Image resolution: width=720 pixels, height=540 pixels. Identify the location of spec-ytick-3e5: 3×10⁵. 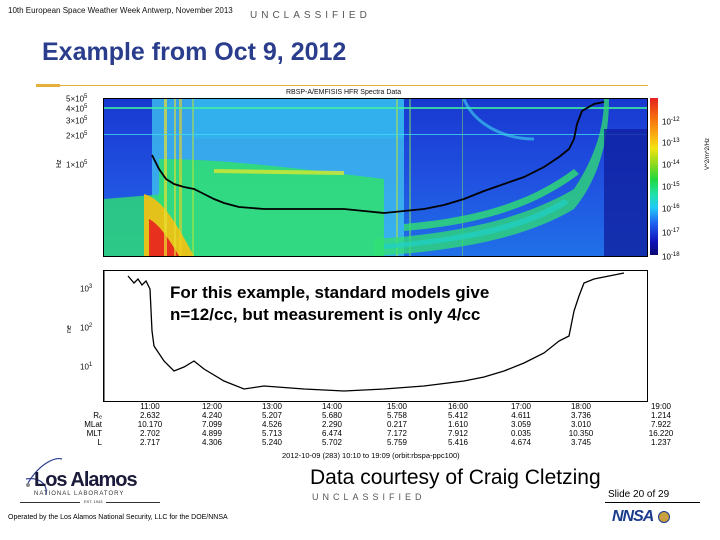
(77, 121).